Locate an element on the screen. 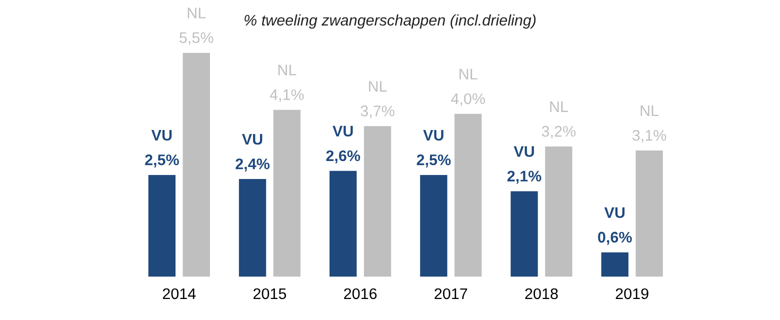  data-label: 4,1% is located at coordinates (287, 95).